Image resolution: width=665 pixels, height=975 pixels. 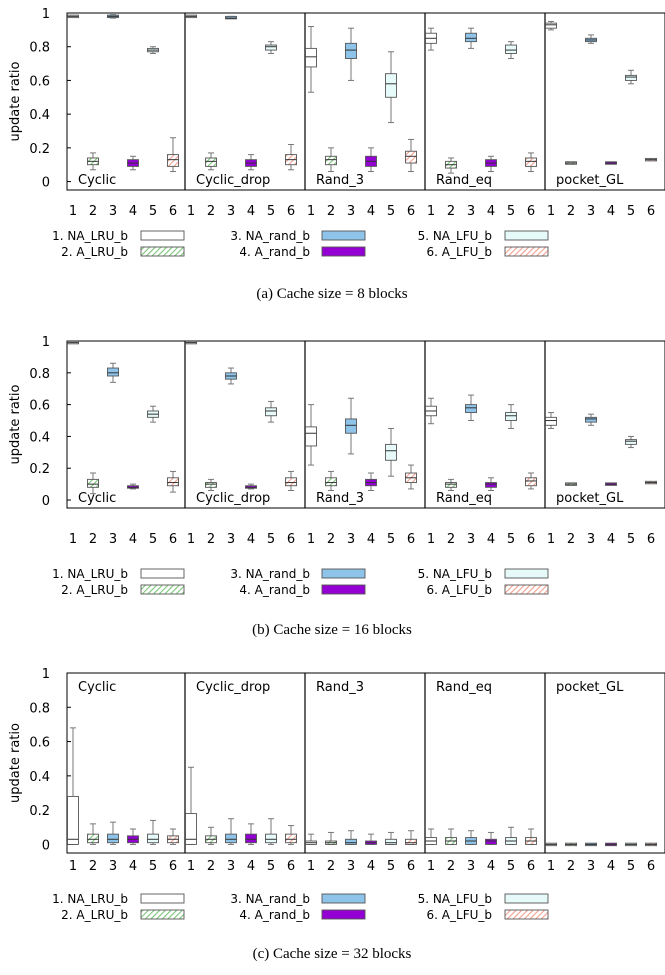 I want to click on y-tick-label: 1, so click(x=46, y=14).